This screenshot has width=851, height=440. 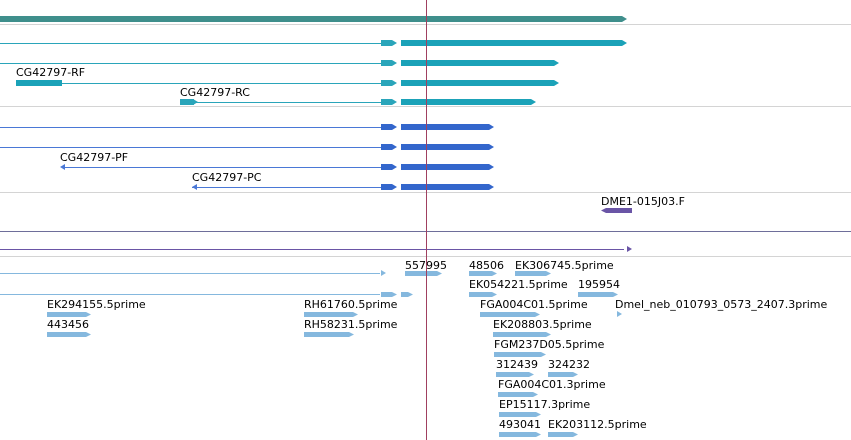 I want to click on est-block-ek306745, so click(x=533, y=273).